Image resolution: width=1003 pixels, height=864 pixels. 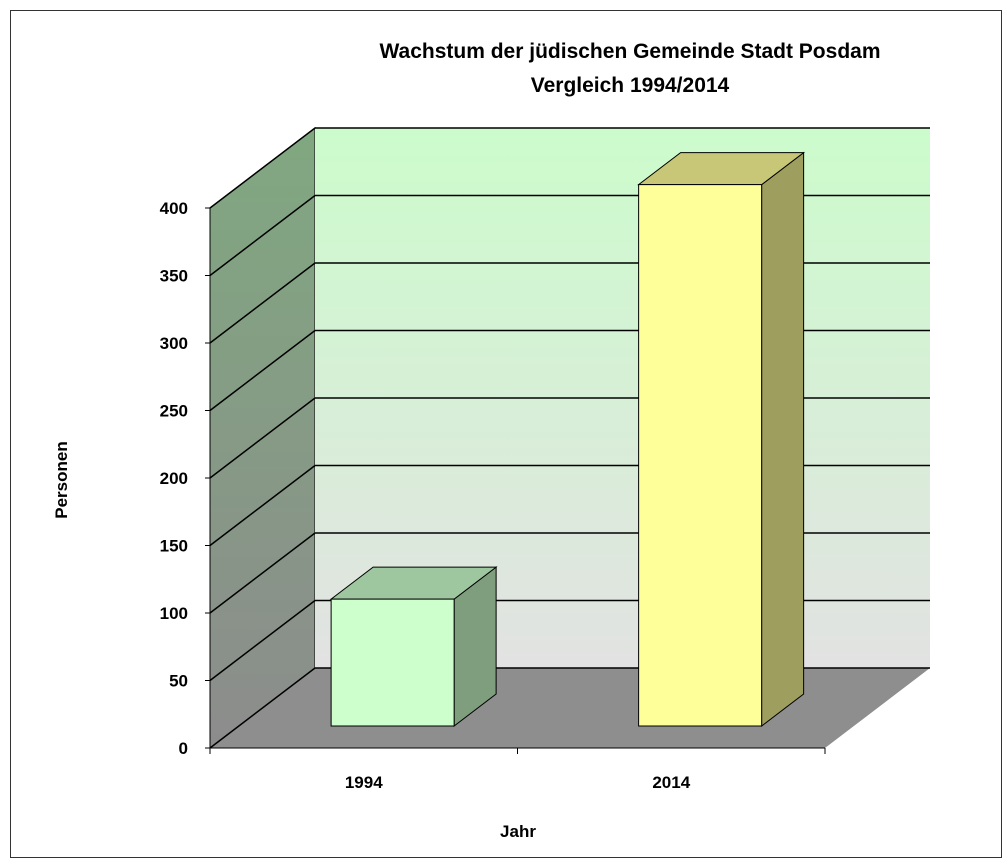 What do you see at coordinates (61, 479) in the screenshot?
I see `y-axis-title: Personen` at bounding box center [61, 479].